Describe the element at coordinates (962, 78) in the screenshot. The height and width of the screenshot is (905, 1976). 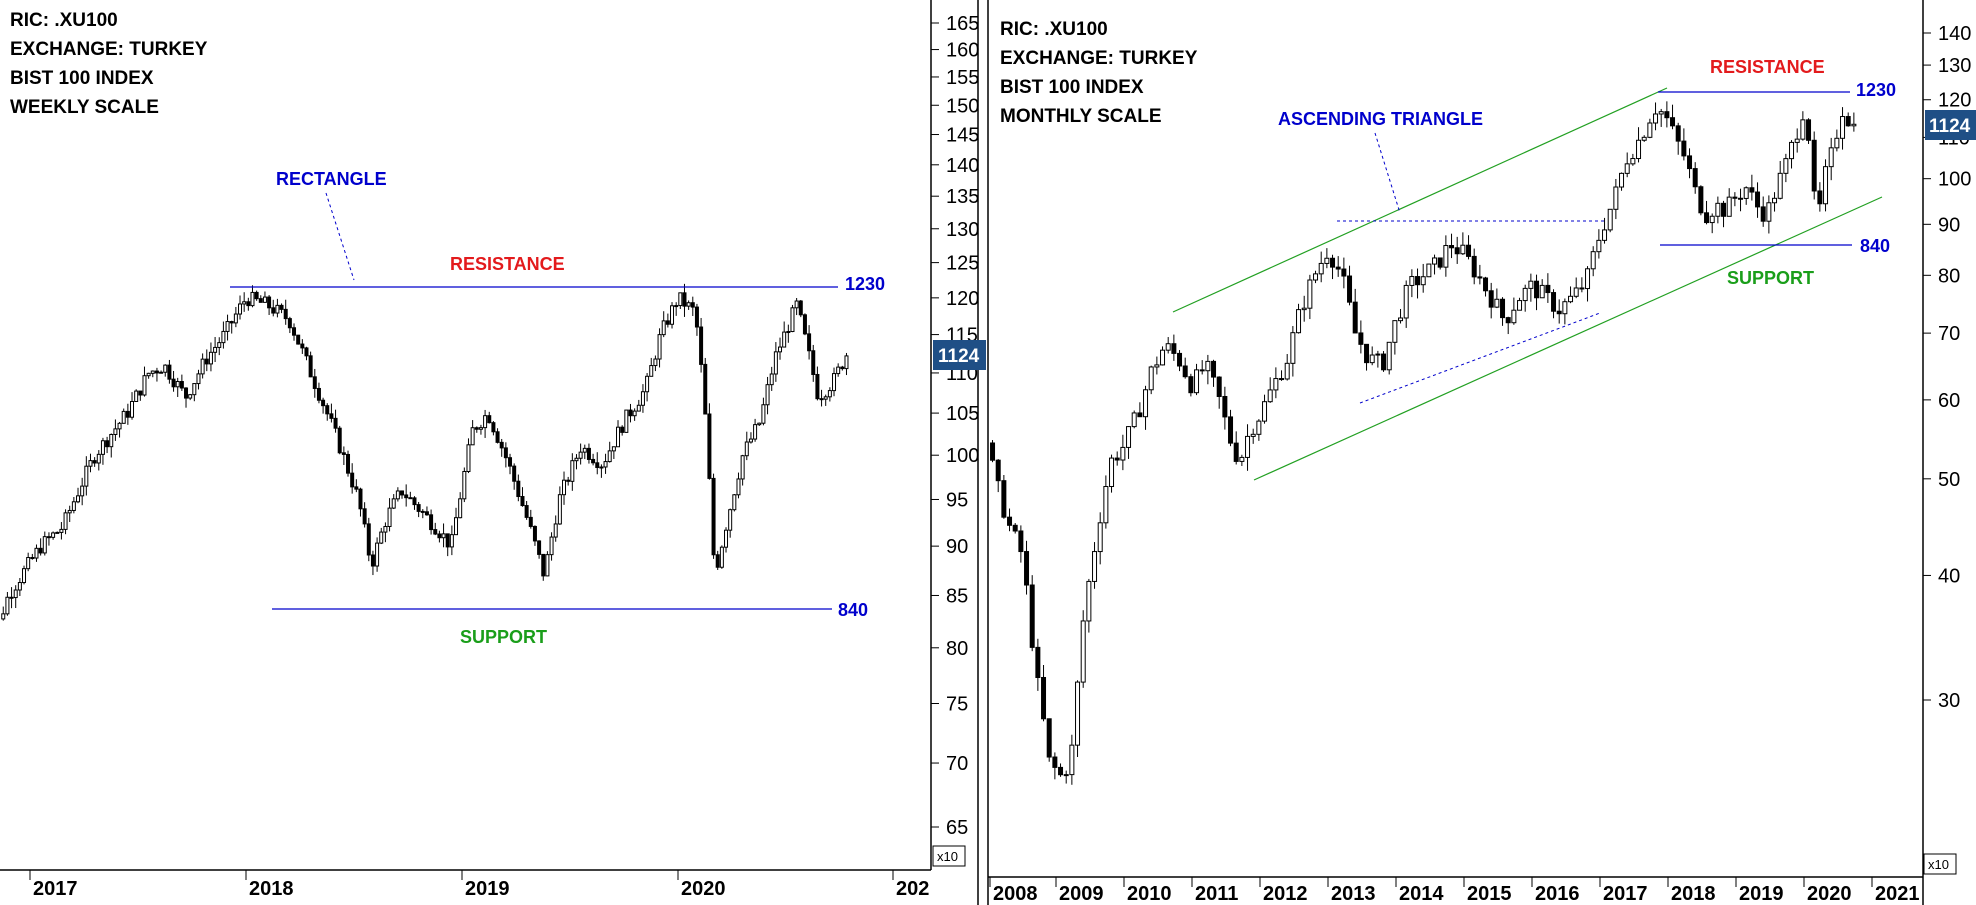
I see `weekly-y-tick-label: 155` at that location.